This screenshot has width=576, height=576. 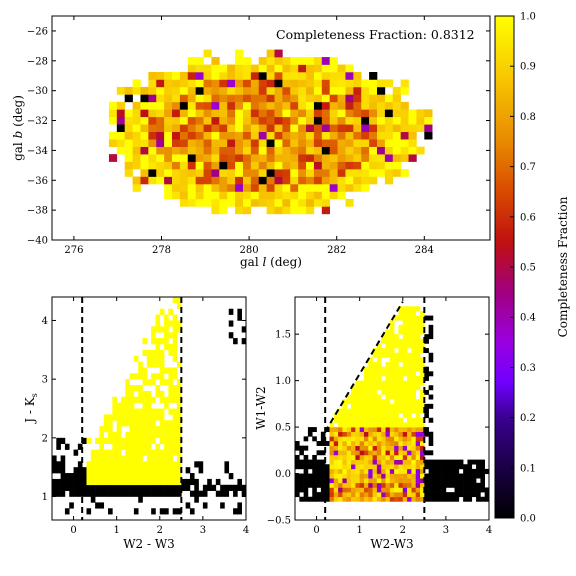 I want to click on x-tick-label: 3, so click(x=446, y=530).